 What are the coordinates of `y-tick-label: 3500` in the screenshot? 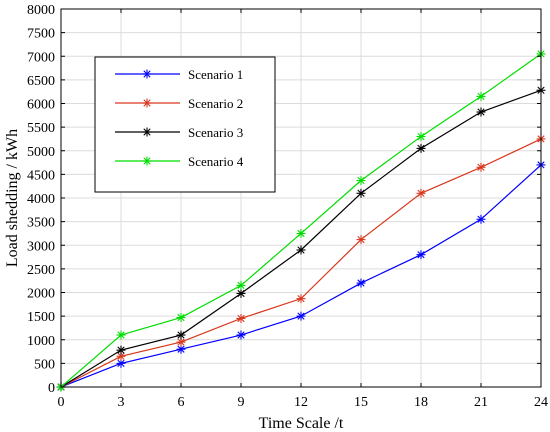 It's located at (41, 223).